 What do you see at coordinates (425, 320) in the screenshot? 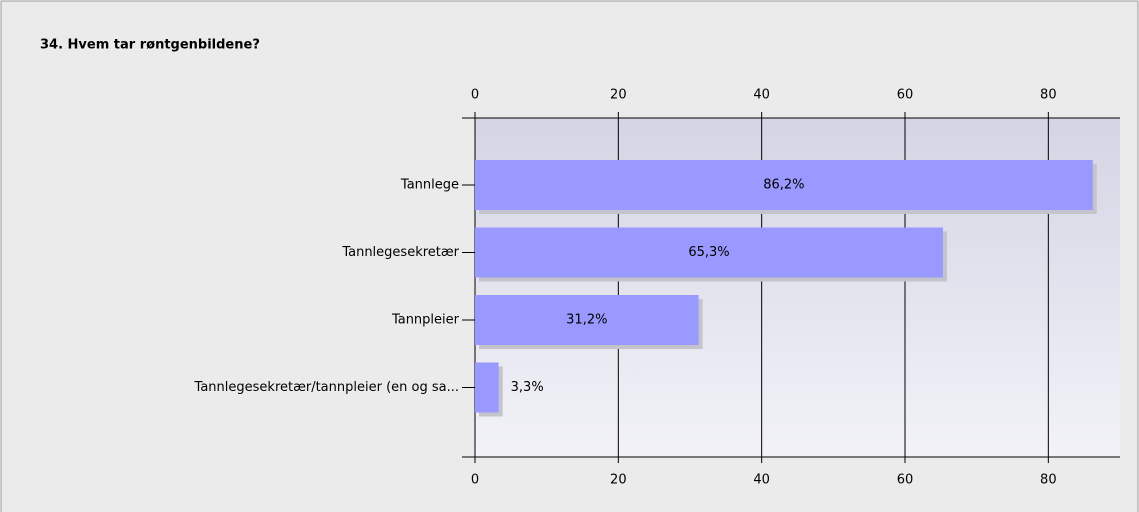
I see `y-tick-label: Tannpleier` at bounding box center [425, 320].